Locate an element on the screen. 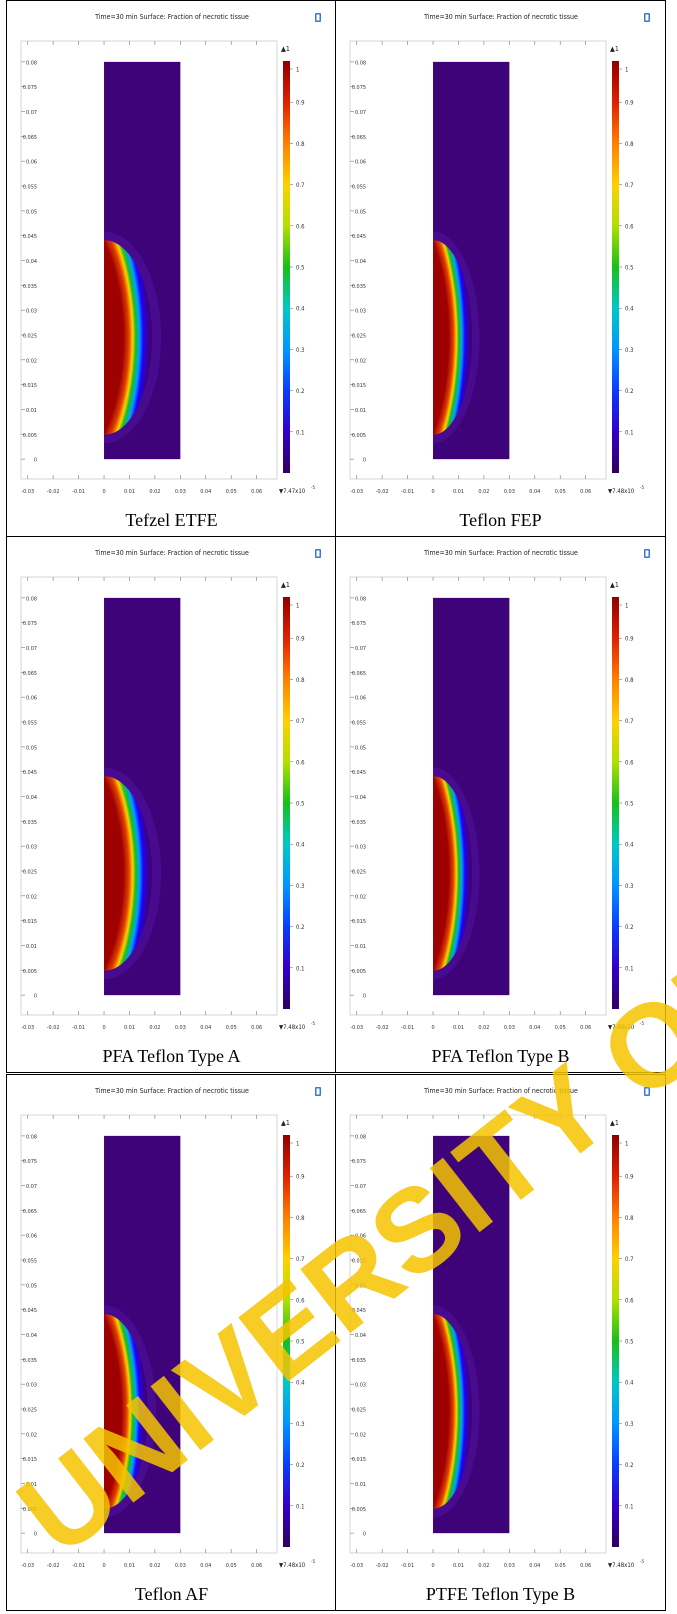 The width and height of the screenshot is (677, 1614). y-tick-label: 0.04 is located at coordinates (31, 798).